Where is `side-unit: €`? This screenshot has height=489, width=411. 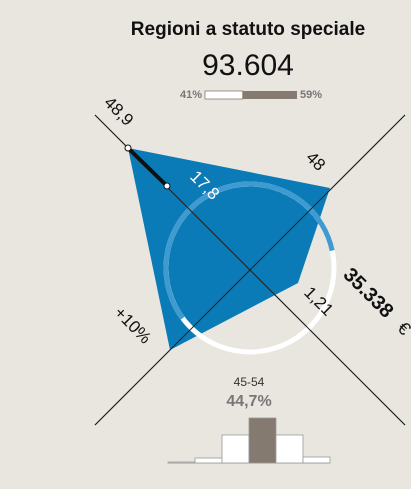
side-unit: € is located at coordinates (402, 328).